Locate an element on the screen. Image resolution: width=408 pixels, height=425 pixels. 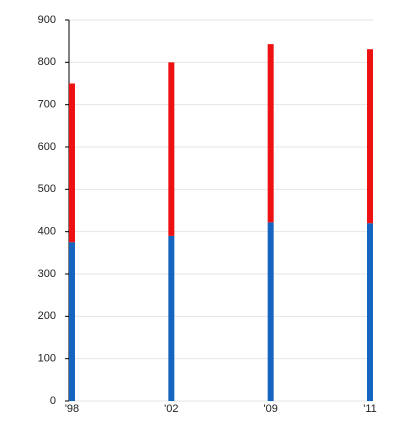
y-tick-label: 800 is located at coordinates (47, 62).